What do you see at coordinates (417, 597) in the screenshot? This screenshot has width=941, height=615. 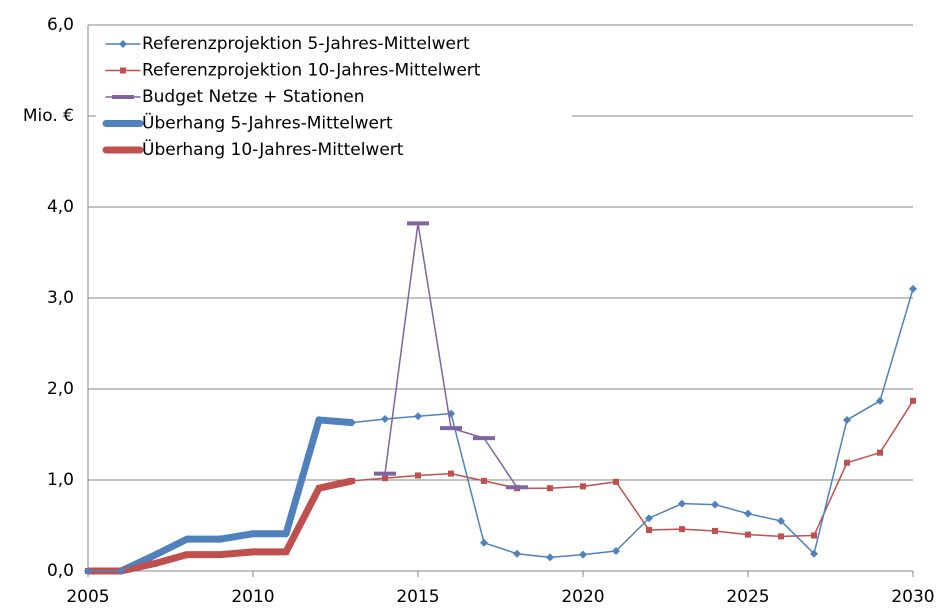 I see `x-tick-label: 2015` at bounding box center [417, 597].